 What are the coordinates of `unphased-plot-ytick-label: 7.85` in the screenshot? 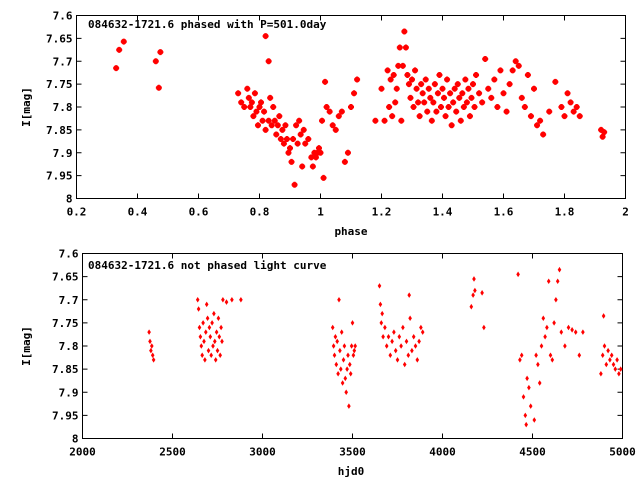 It's located at (65, 369).